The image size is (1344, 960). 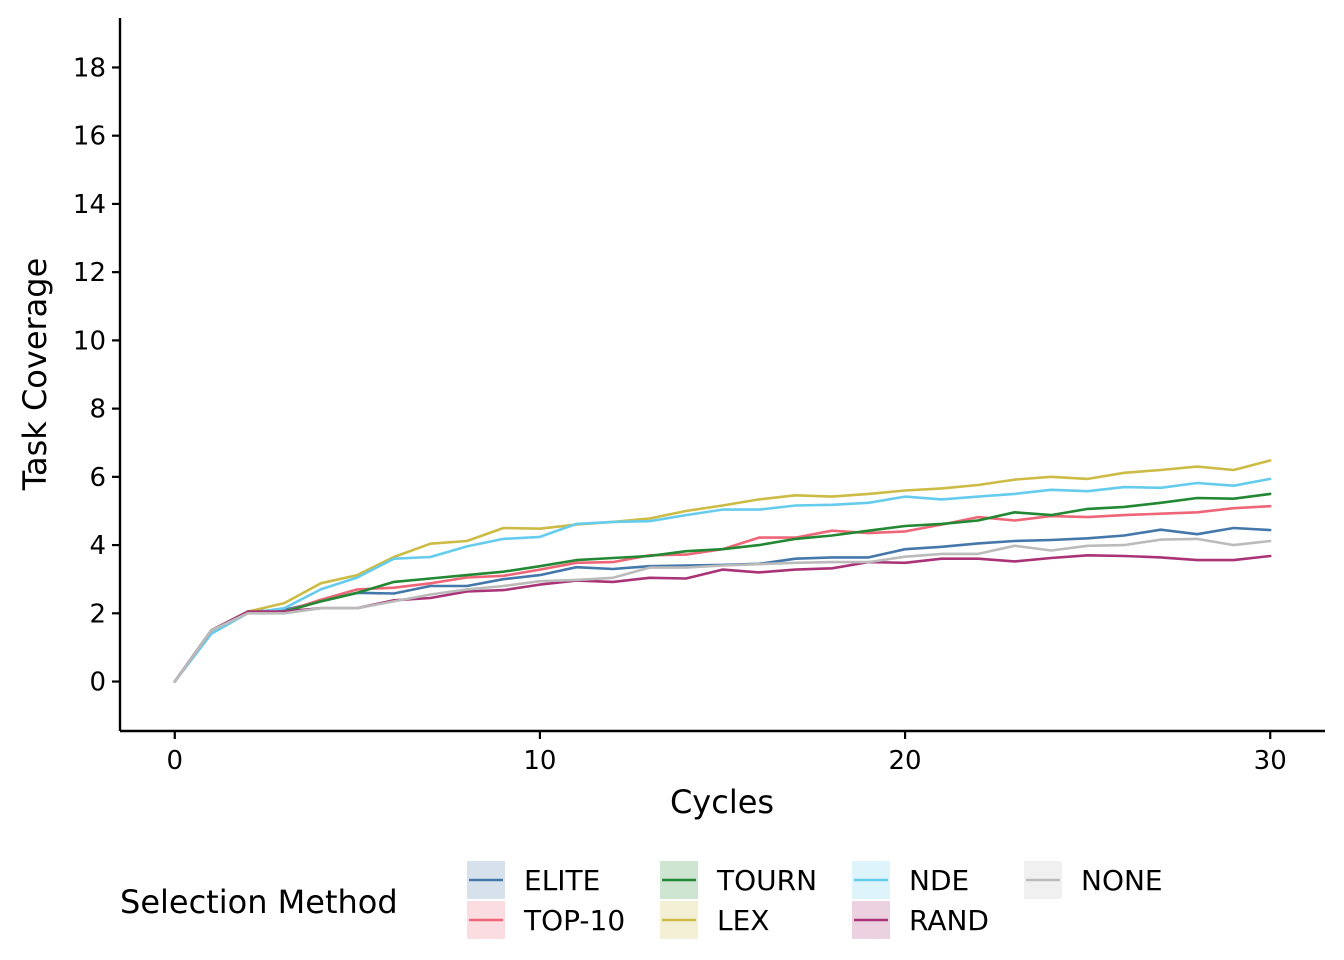 I want to click on legend-label: TOP-10, so click(x=574, y=920).